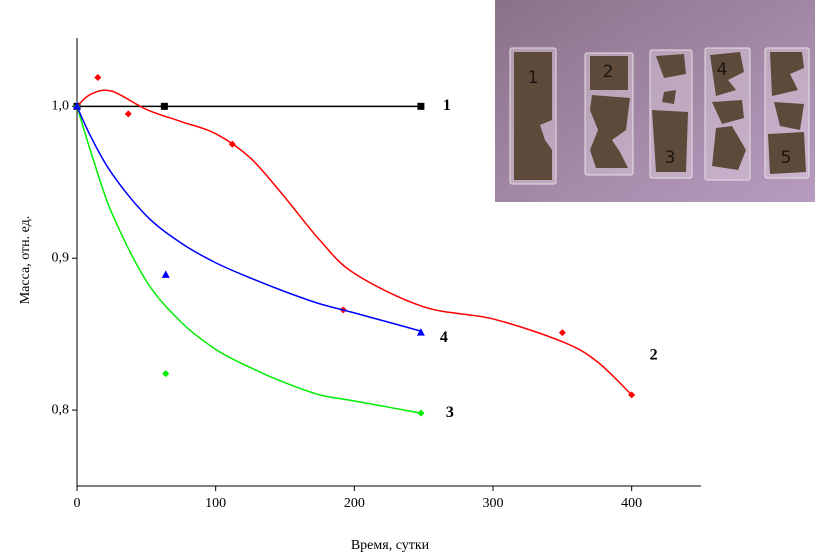 The height and width of the screenshot is (560, 815). Describe the element at coordinates (533, 78) in the screenshot. I see `inset-label: 1` at that location.